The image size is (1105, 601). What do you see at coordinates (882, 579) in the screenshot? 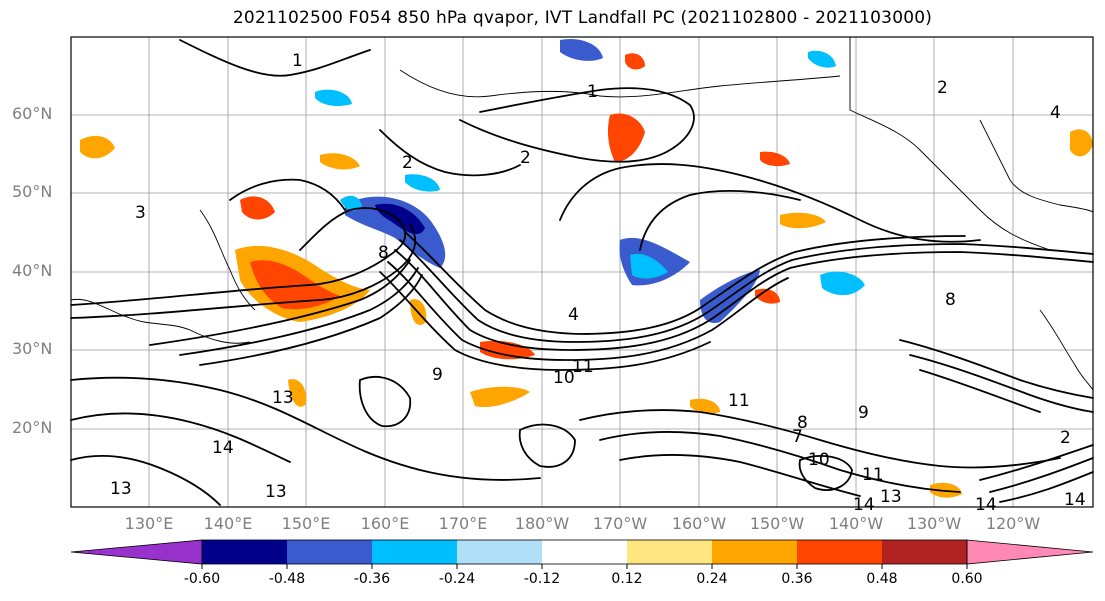
I see `colorbar-tick-label: 0.48` at bounding box center [882, 579].